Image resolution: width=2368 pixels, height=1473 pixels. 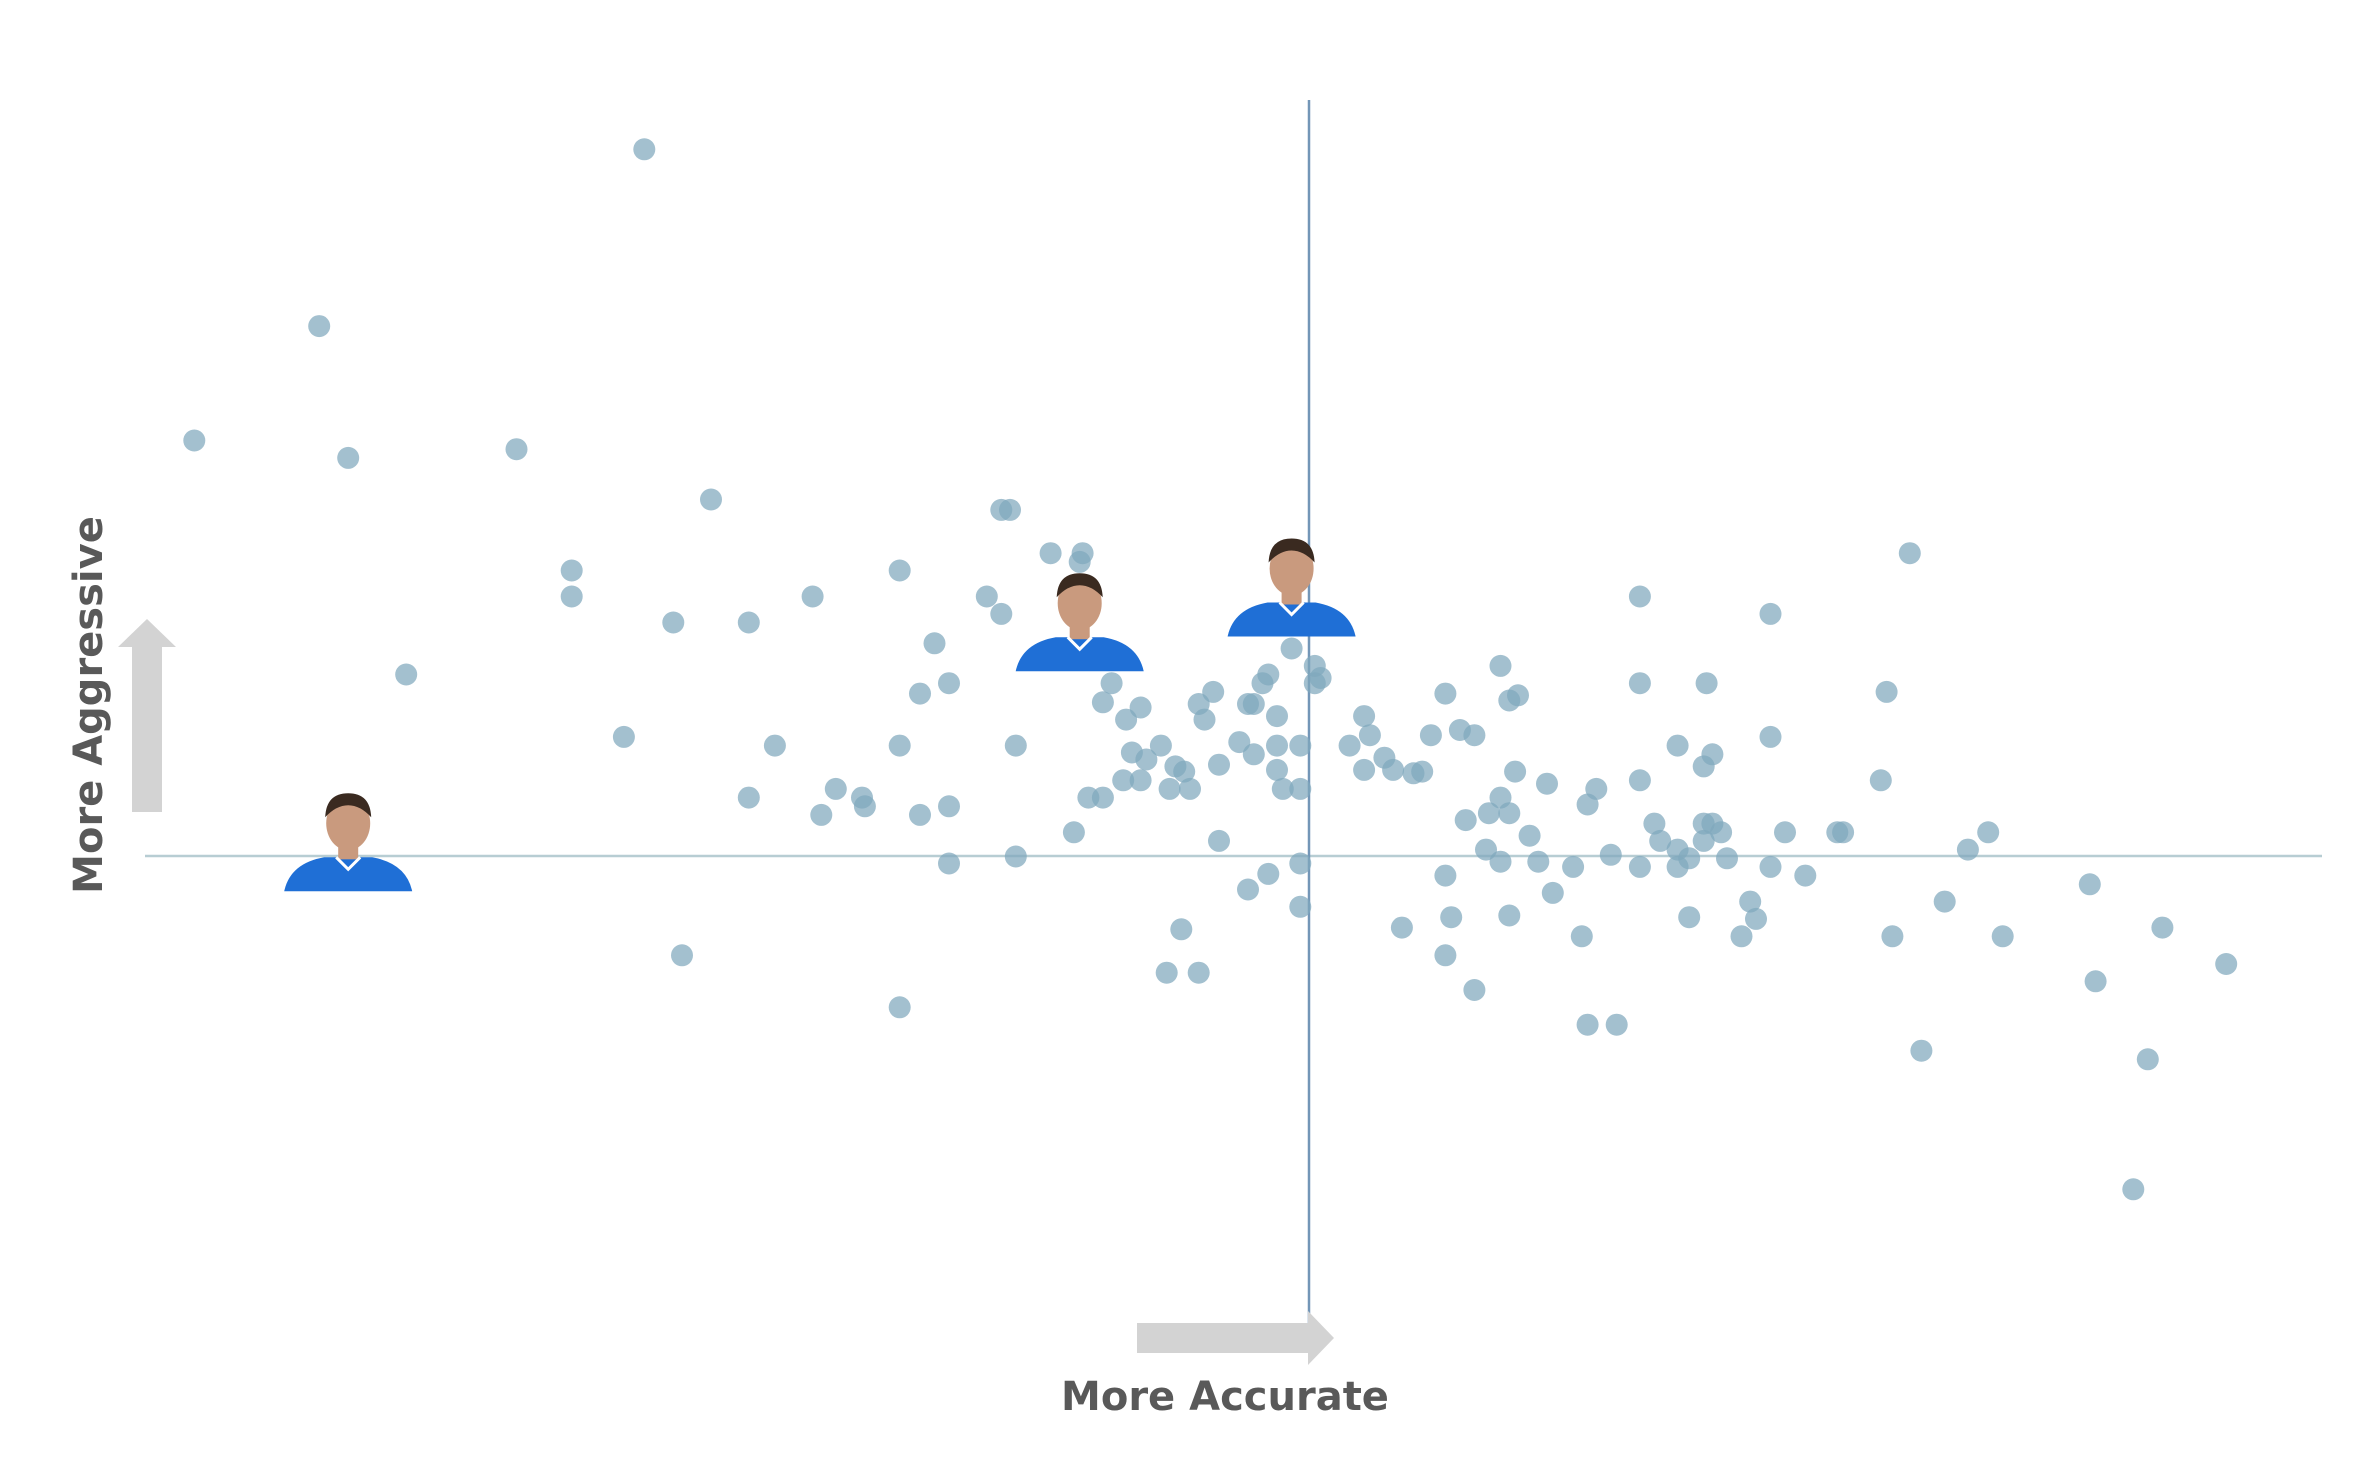 I want to click on hair-shape, so click(x=1291, y=550).